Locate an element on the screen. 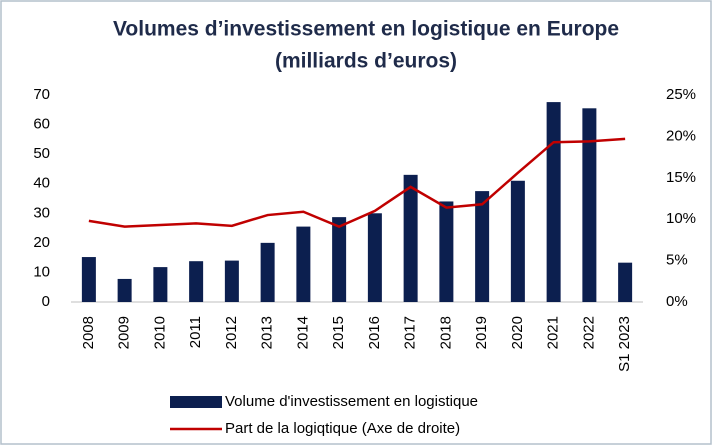  y-tick-label: 50 is located at coordinates (41, 153).